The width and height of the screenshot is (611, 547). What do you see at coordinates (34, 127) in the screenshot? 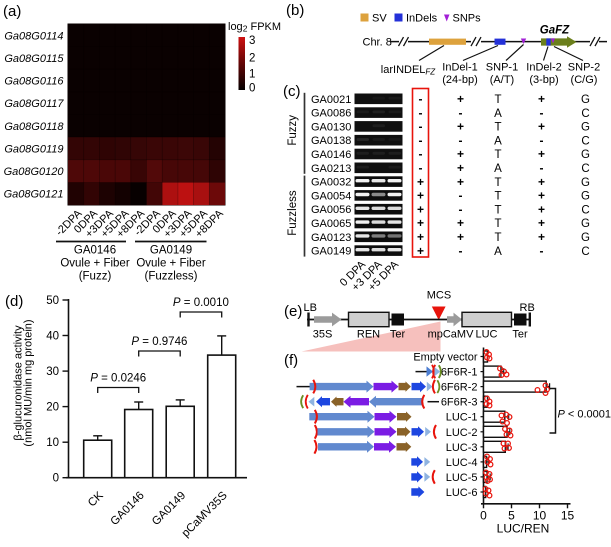
I see `svg-text: Ga08G0118` at bounding box center [34, 127].